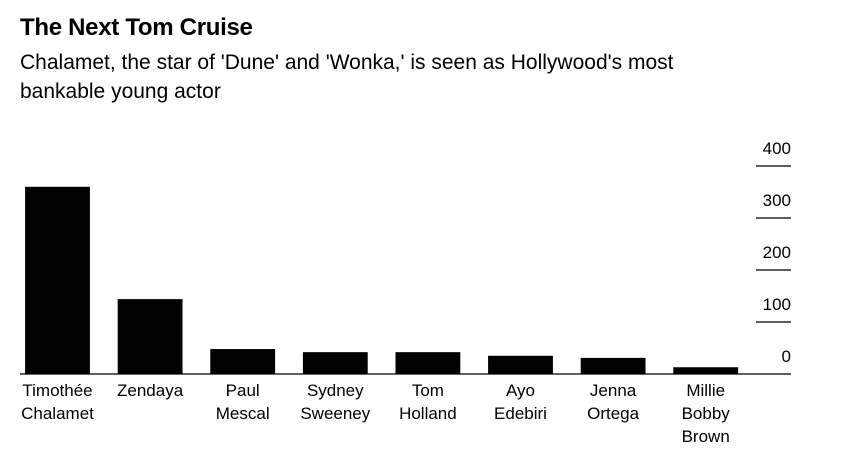  Describe the element at coordinates (777, 148) in the screenshot. I see `y-tick-label: 400` at that location.